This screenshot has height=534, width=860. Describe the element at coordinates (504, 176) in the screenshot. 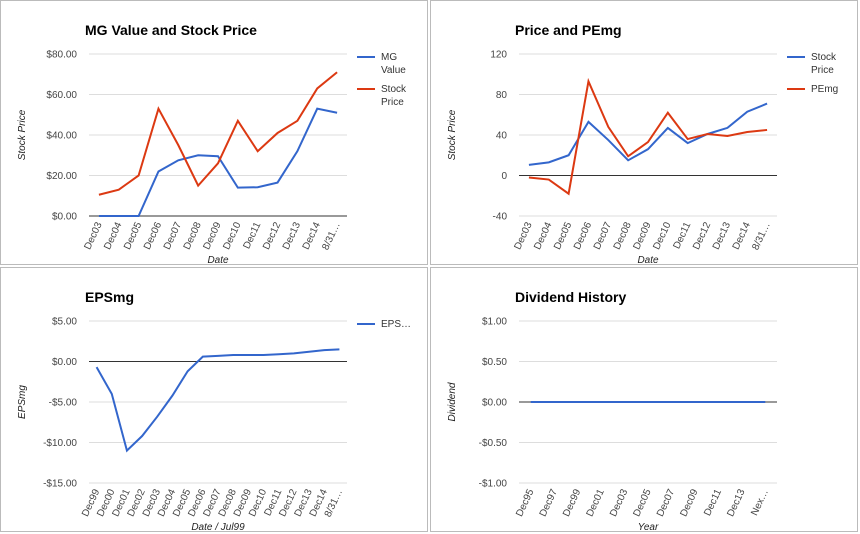

I see `y-tick-label: 0` at that location.